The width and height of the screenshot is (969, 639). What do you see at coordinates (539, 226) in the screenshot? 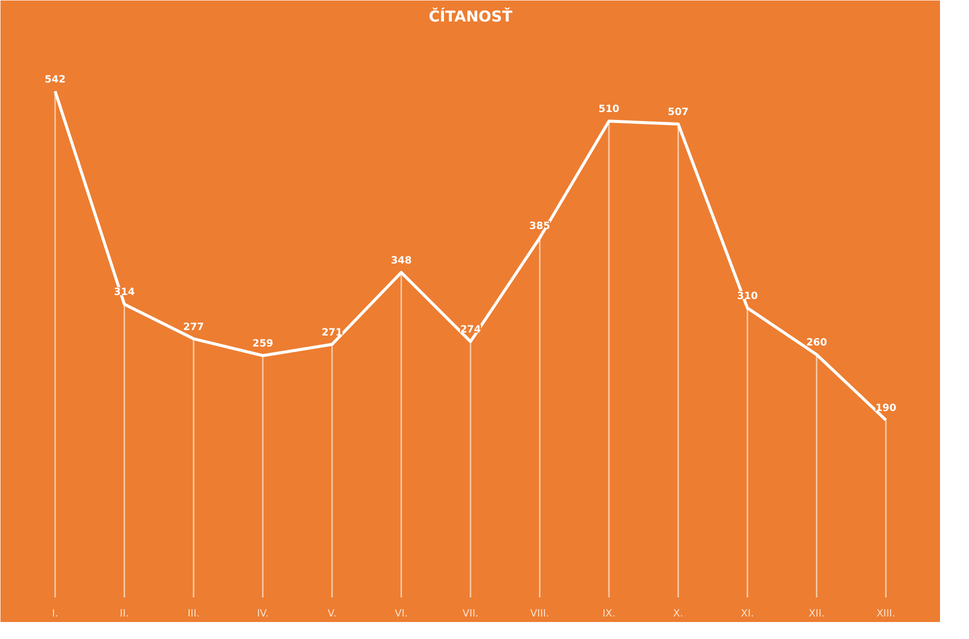
I see `data-label: 385` at bounding box center [539, 226].